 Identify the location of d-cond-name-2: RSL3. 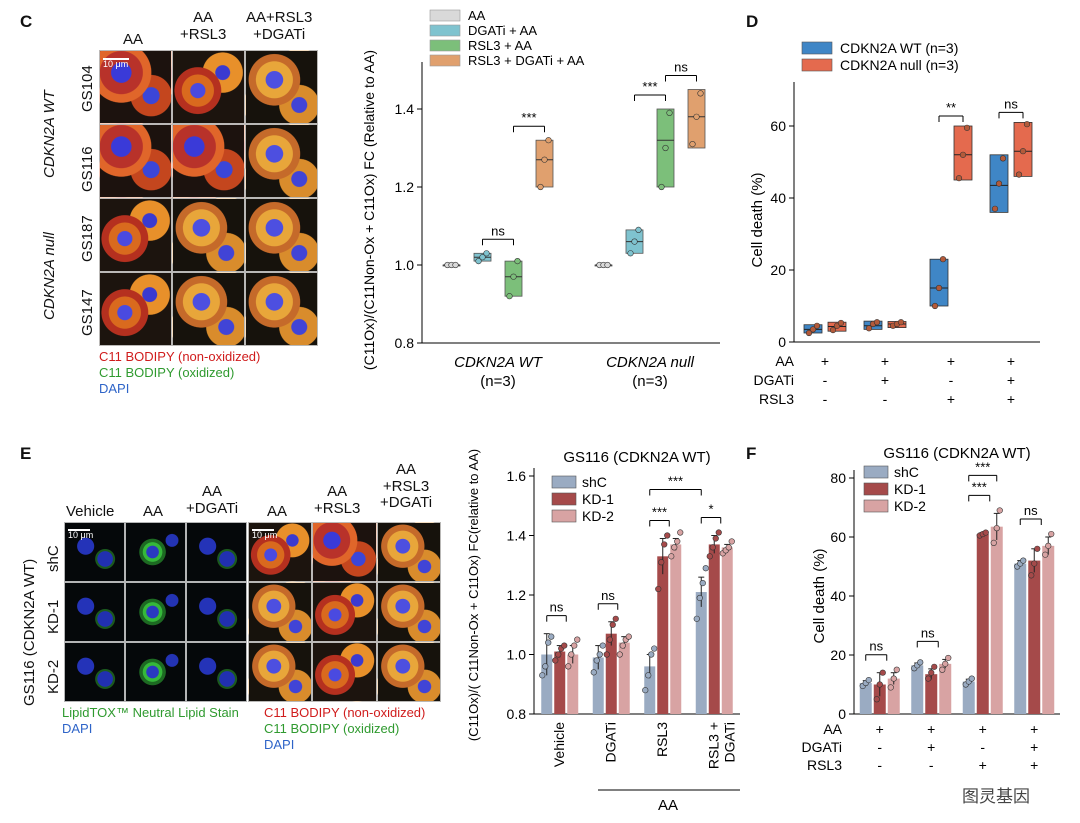
(776, 399).